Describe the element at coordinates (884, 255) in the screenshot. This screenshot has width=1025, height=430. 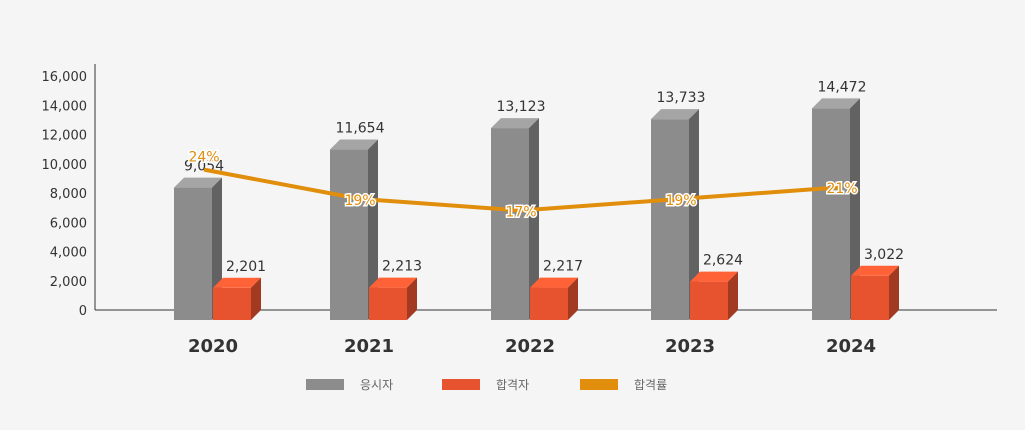
I see `bar-label-passers: 3,022` at that location.